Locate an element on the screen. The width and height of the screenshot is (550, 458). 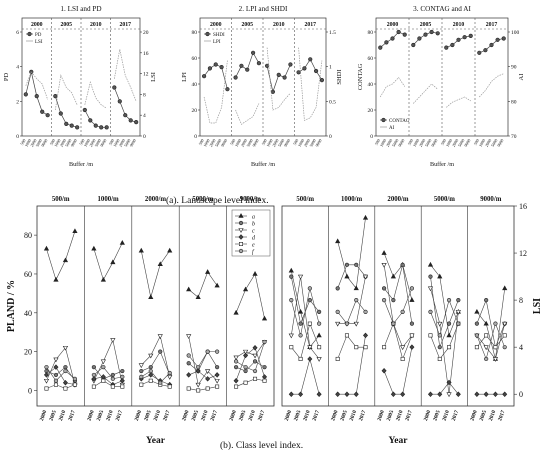
x-tick-label: 5000 is located at coordinates (395, 143).